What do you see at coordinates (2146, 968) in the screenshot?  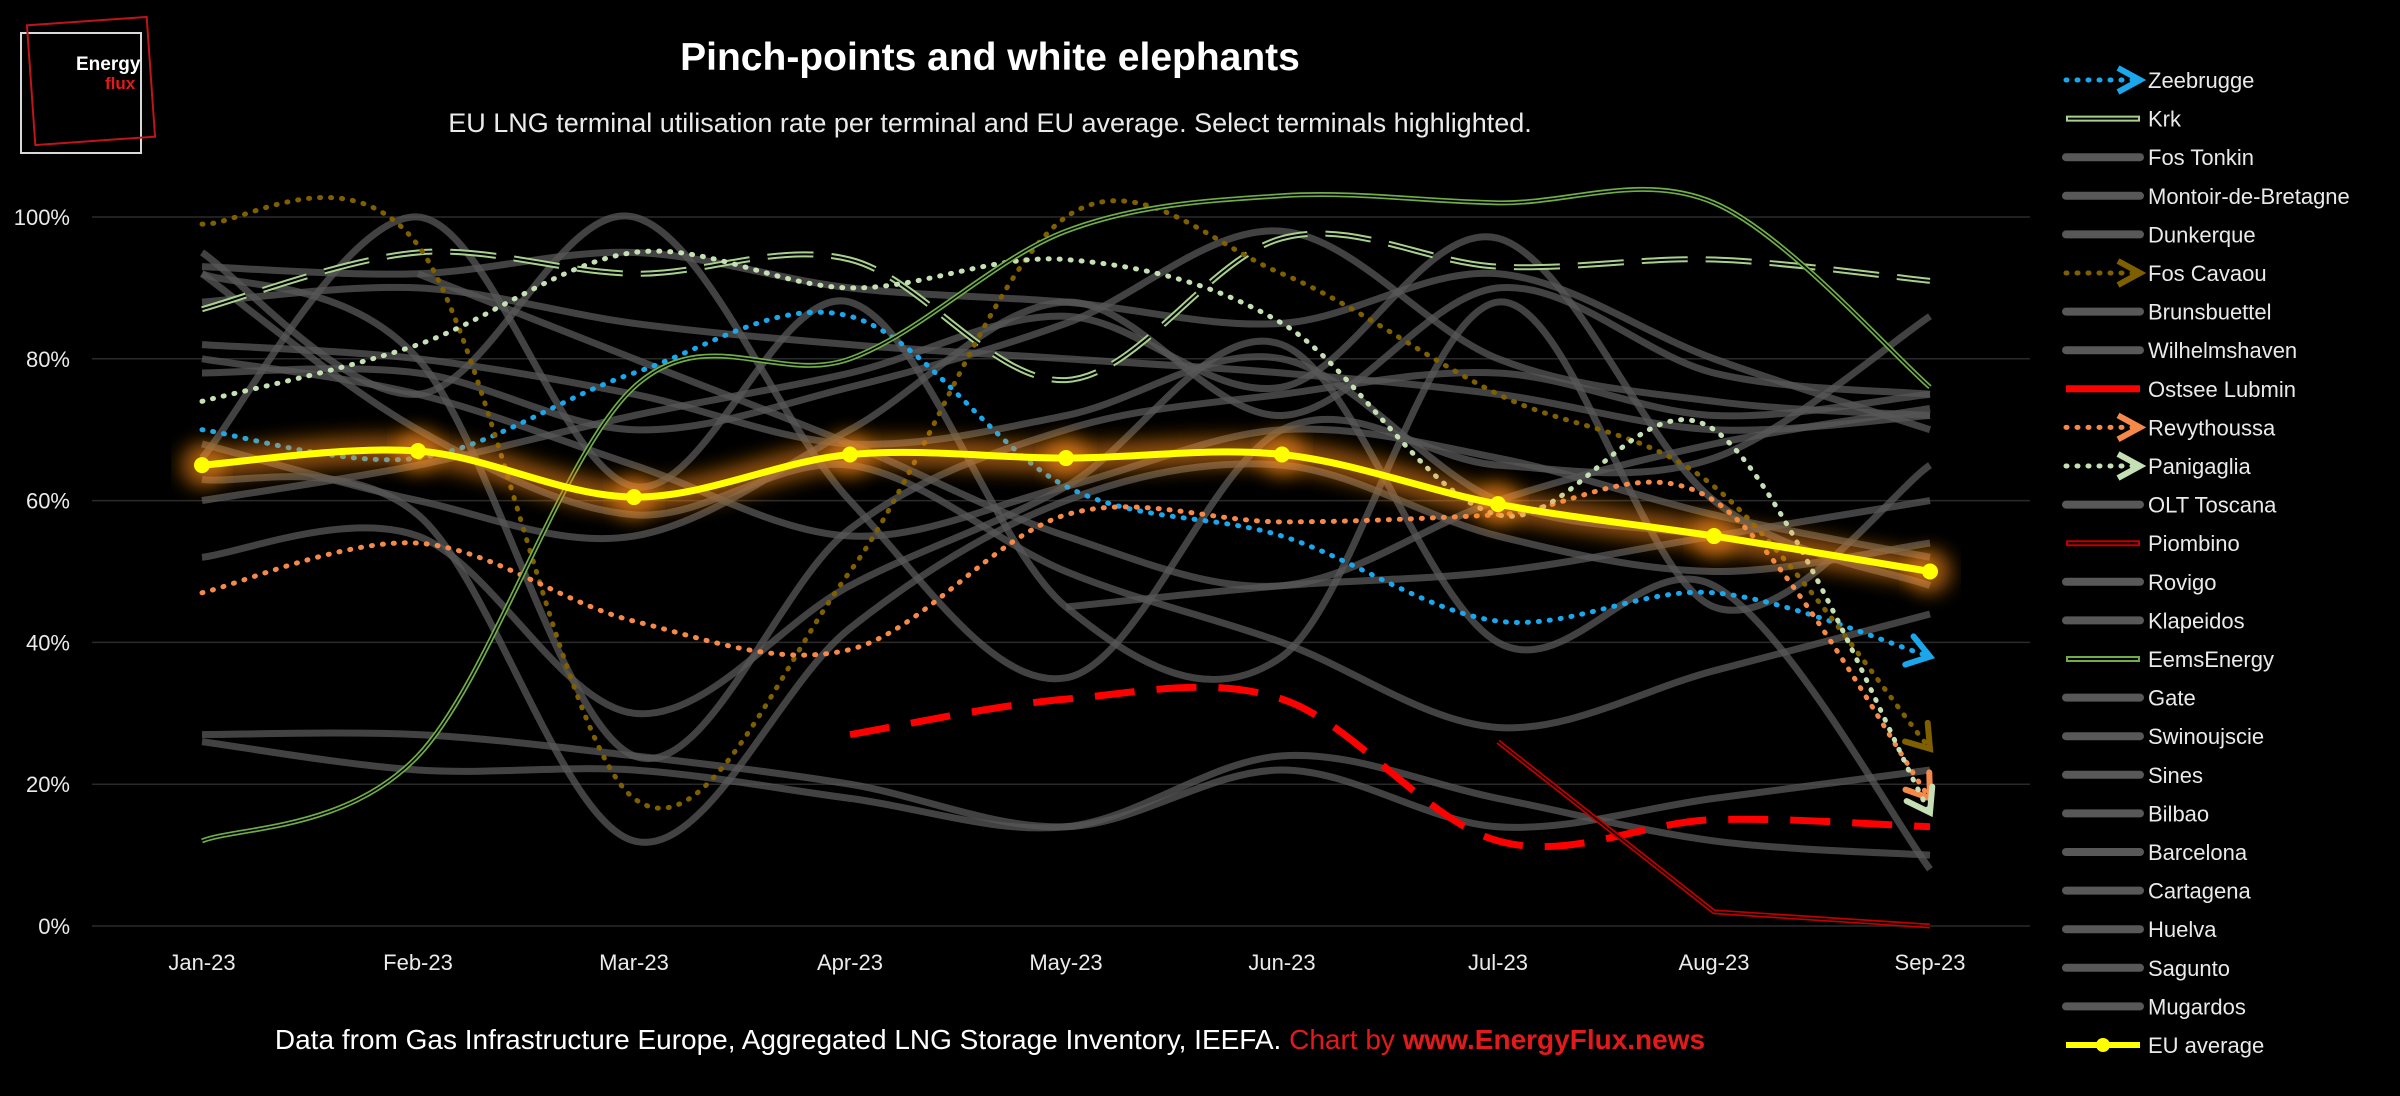 I see `legend-sagunto: Sagunto` at bounding box center [2146, 968].